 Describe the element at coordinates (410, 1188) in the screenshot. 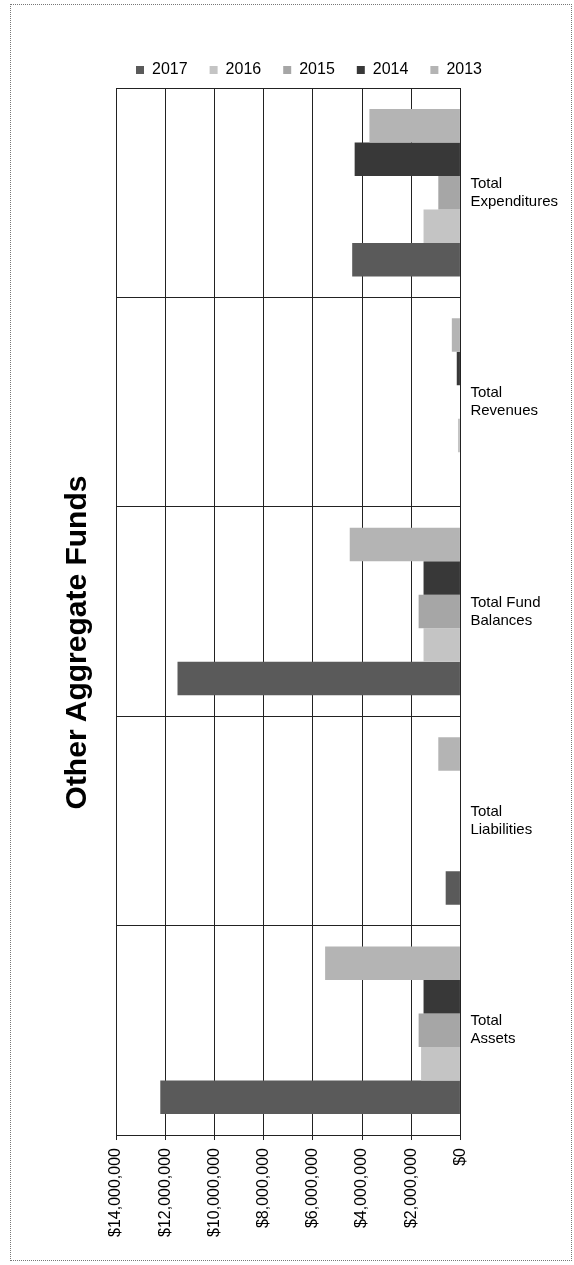

I see `x-tick-label: $2,000,000` at that location.